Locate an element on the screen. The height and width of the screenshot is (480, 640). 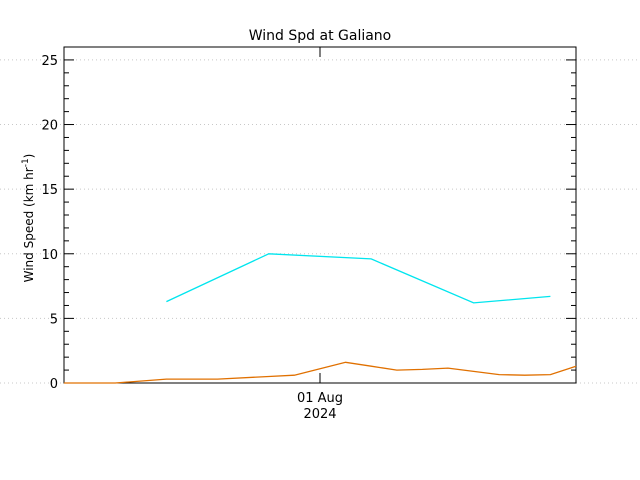
x-tick-label-year: 2024 is located at coordinates (319, 414).